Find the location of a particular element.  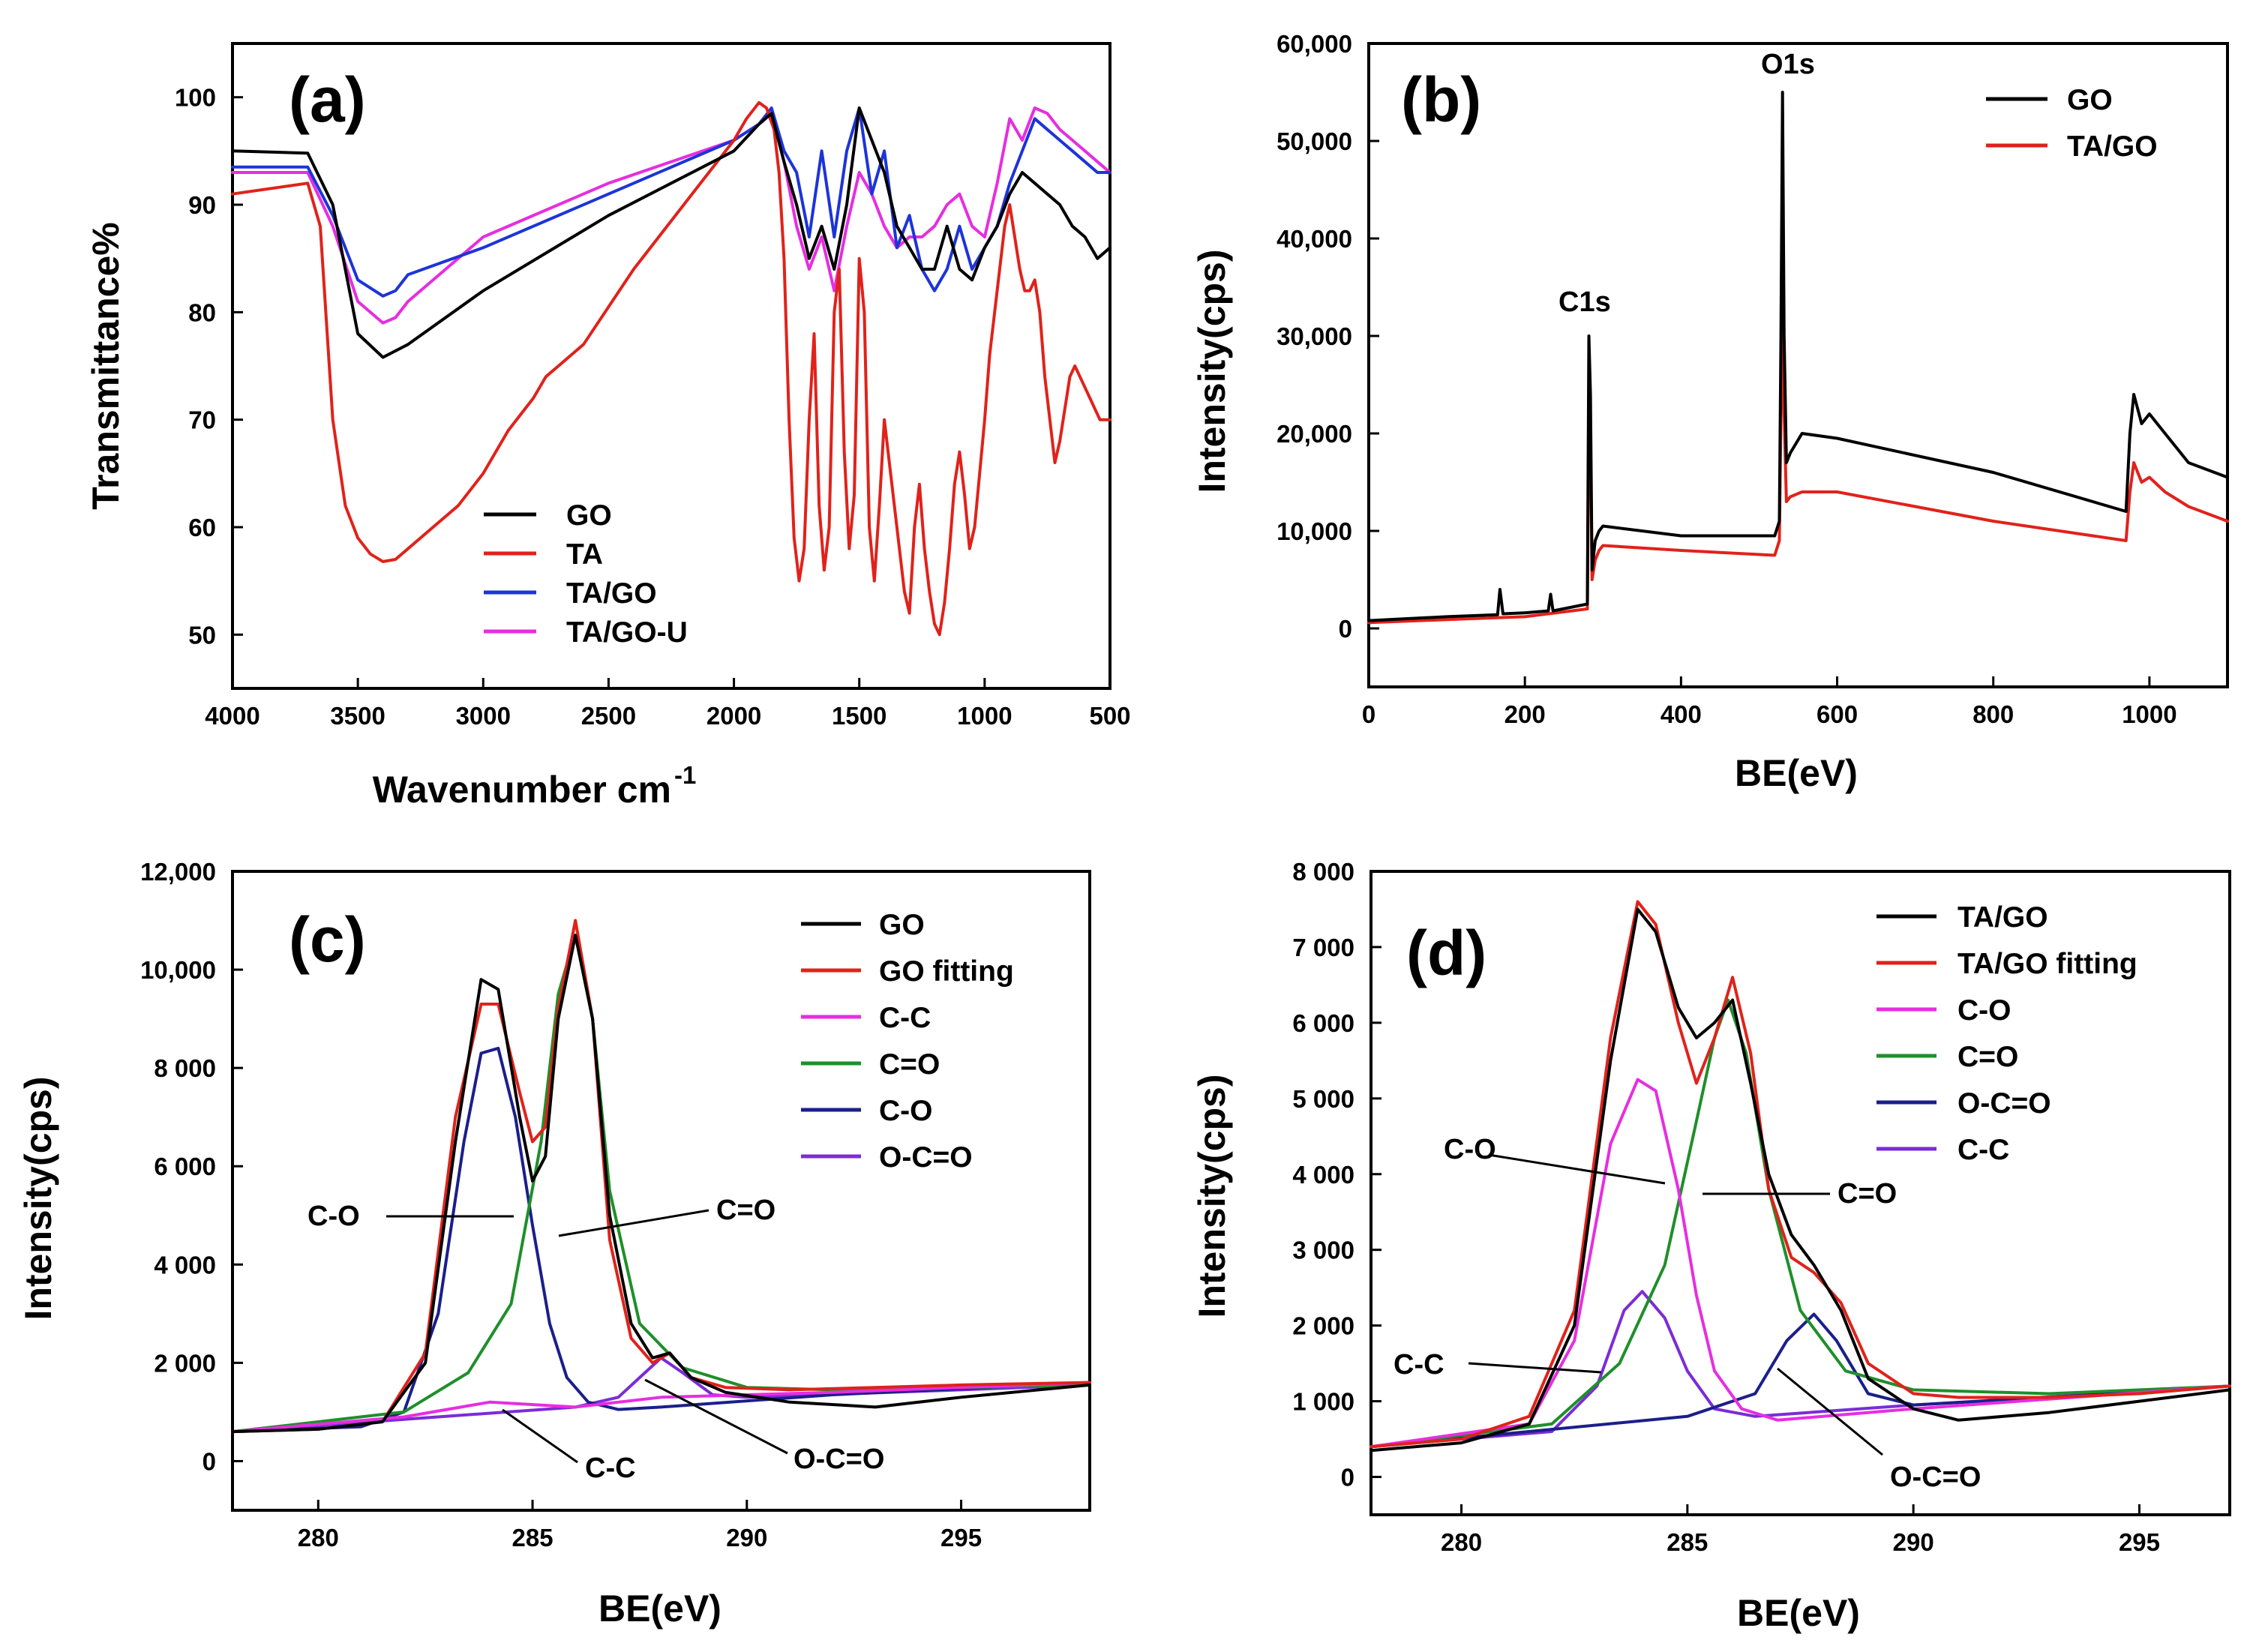

x-axis-label-c: BE(eV) is located at coordinates (660, 1609).